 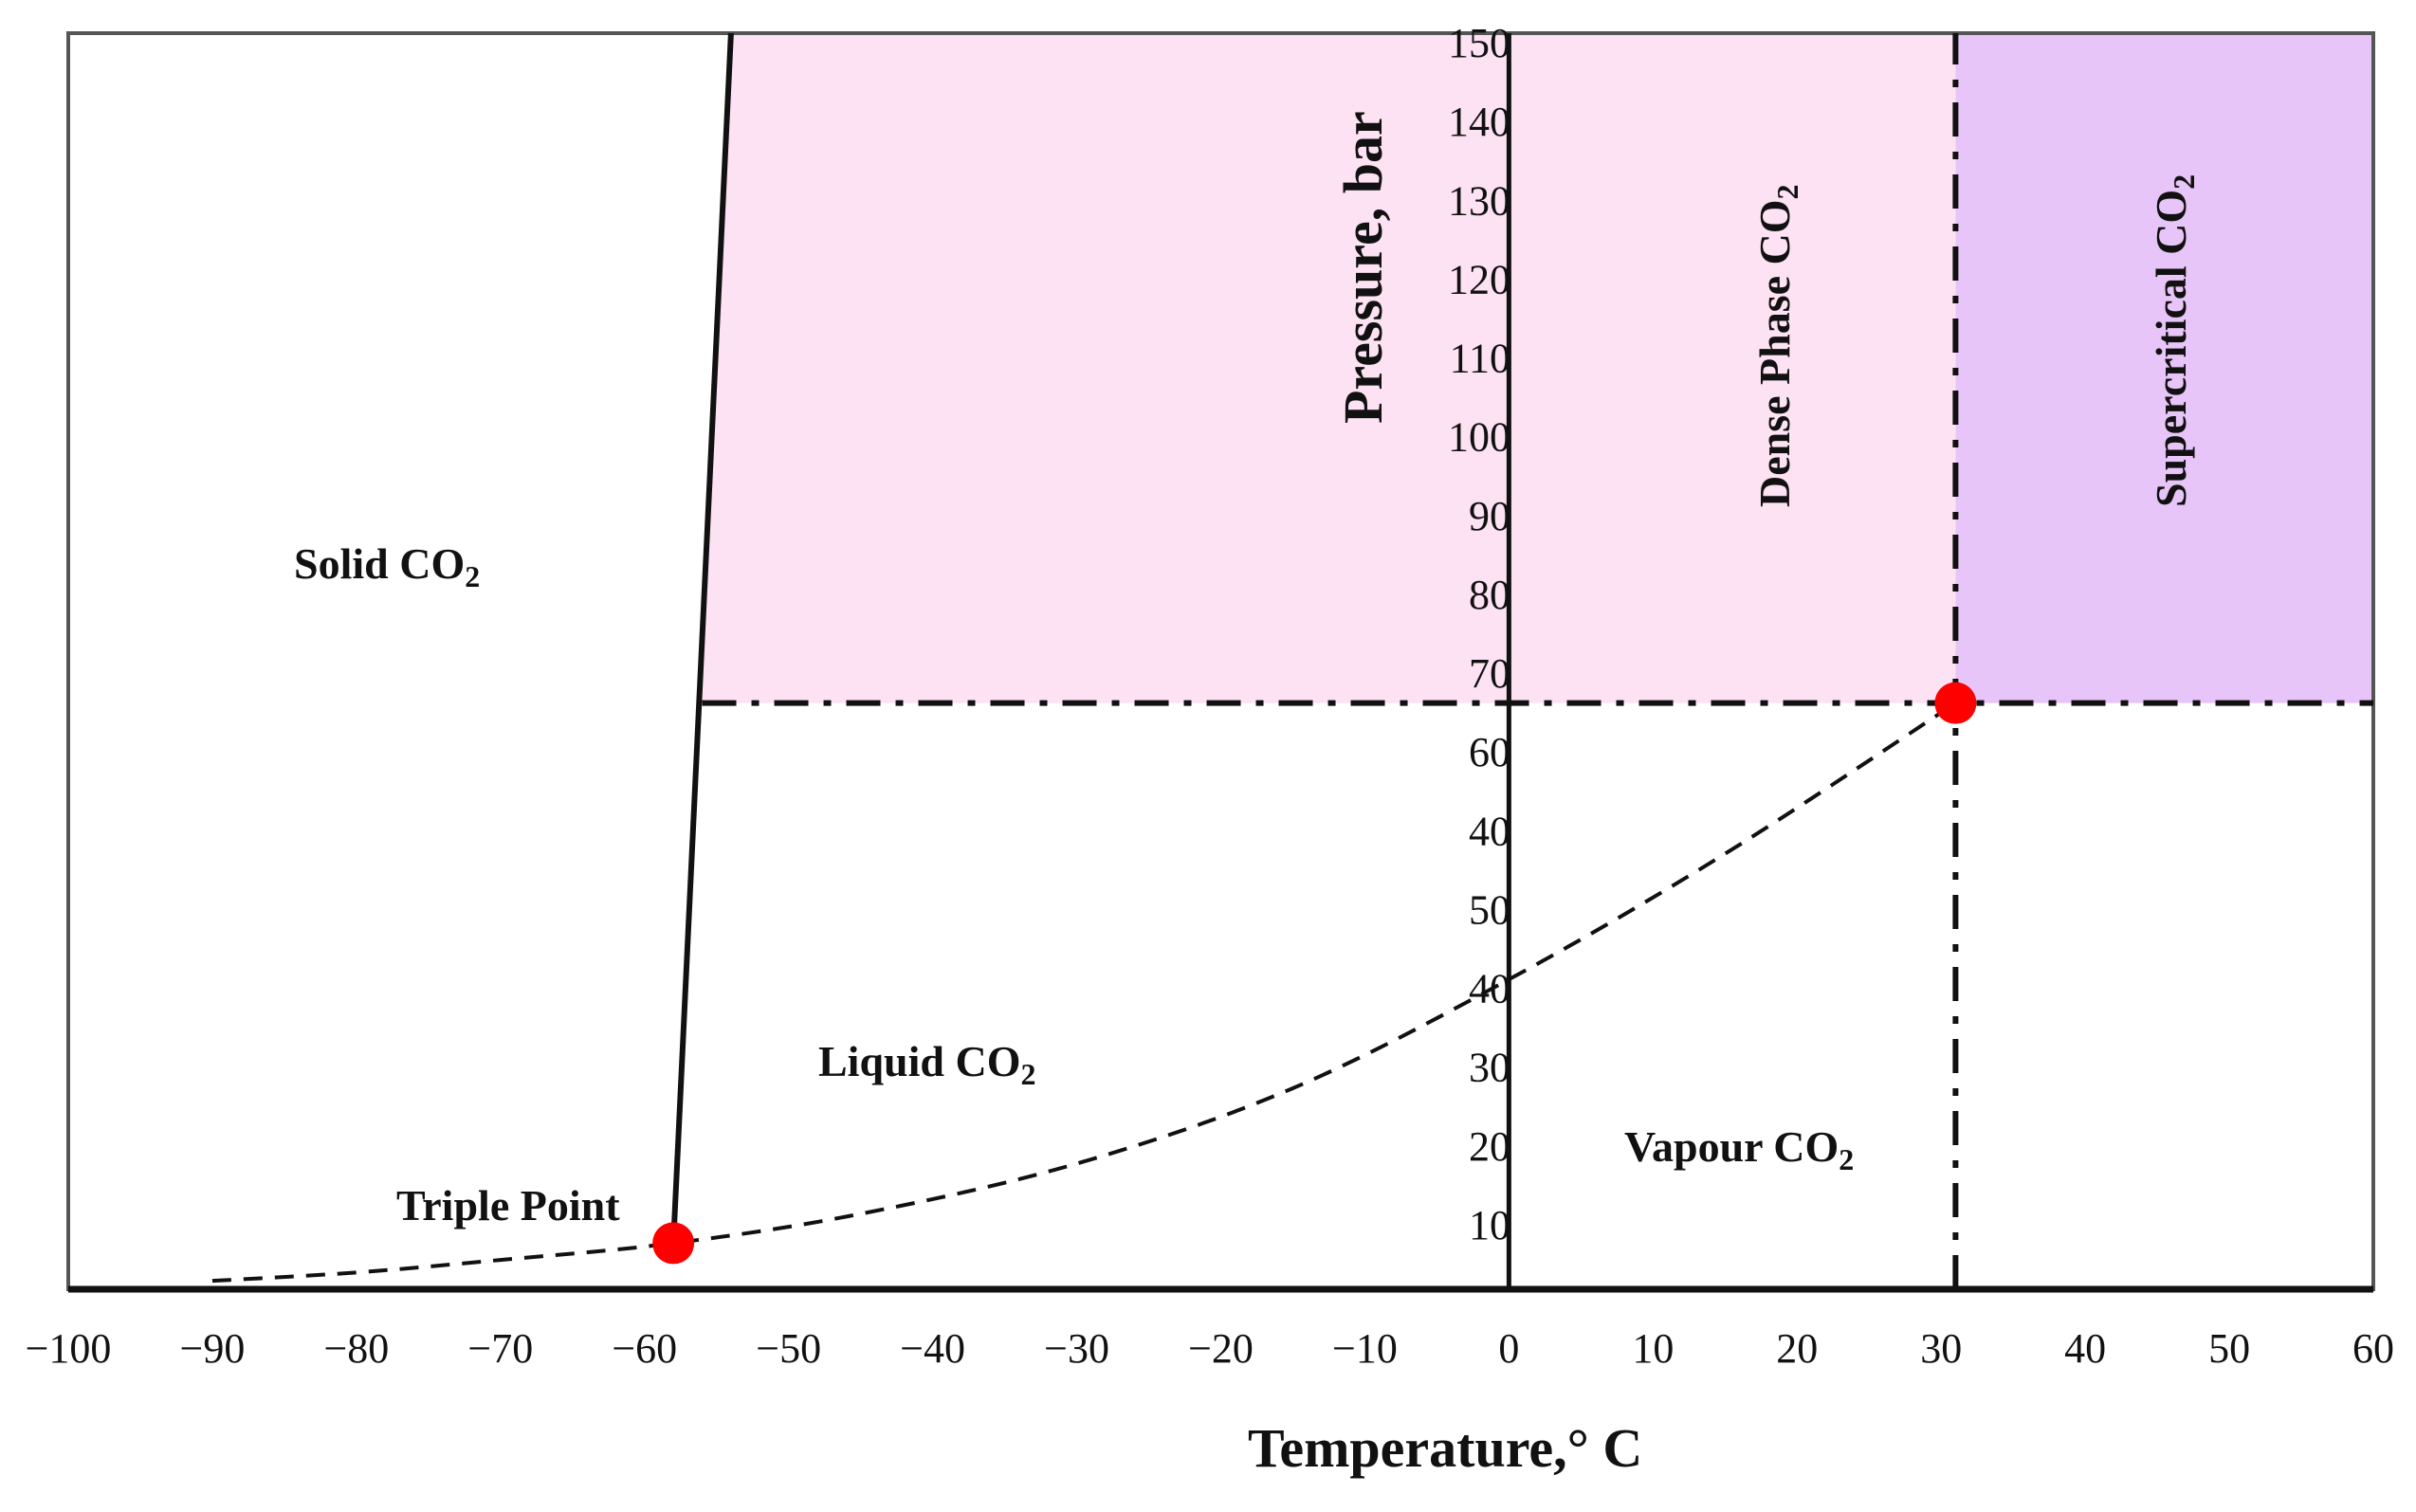 I want to click on x-tick-label: 50, so click(x=2229, y=1348).